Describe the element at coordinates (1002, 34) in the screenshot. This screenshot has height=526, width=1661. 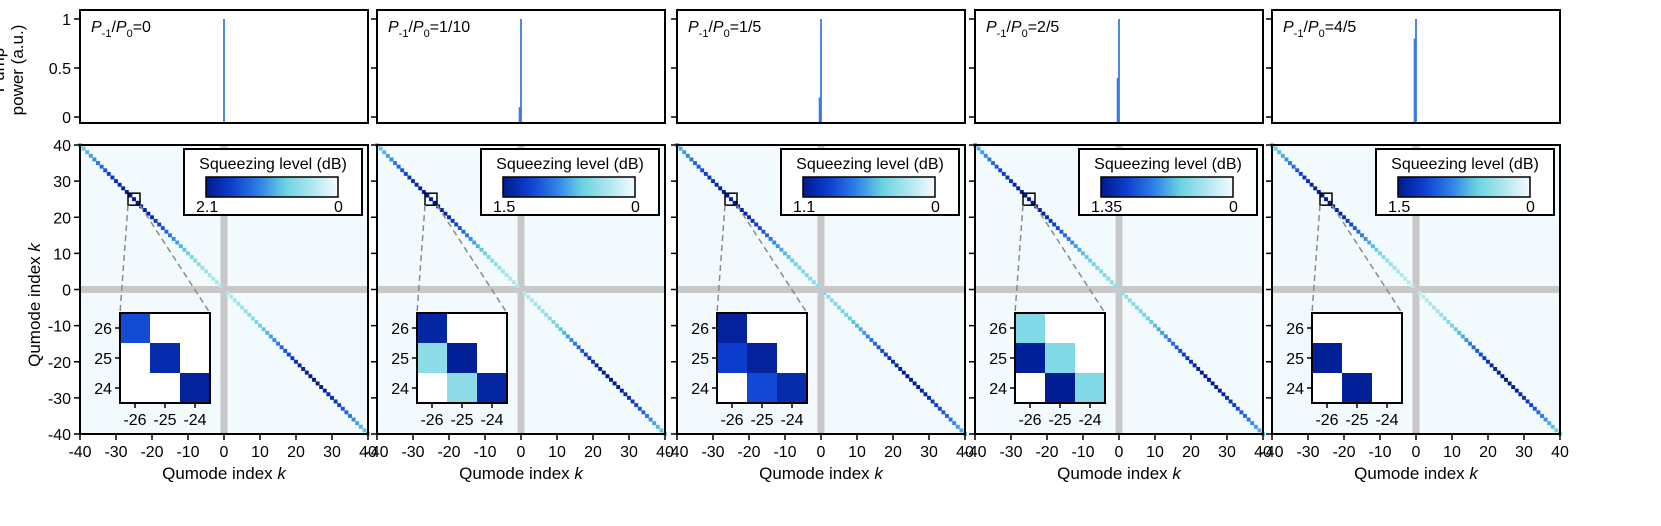
I see `title-sub: -1` at that location.